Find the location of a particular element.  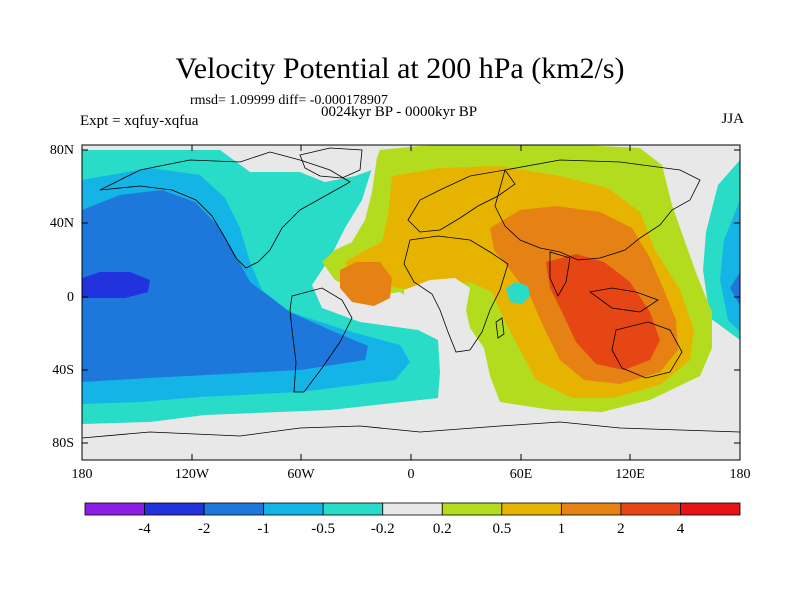

y-axis: 80N 40N 0 40S 80S is located at coordinates (62, 297).